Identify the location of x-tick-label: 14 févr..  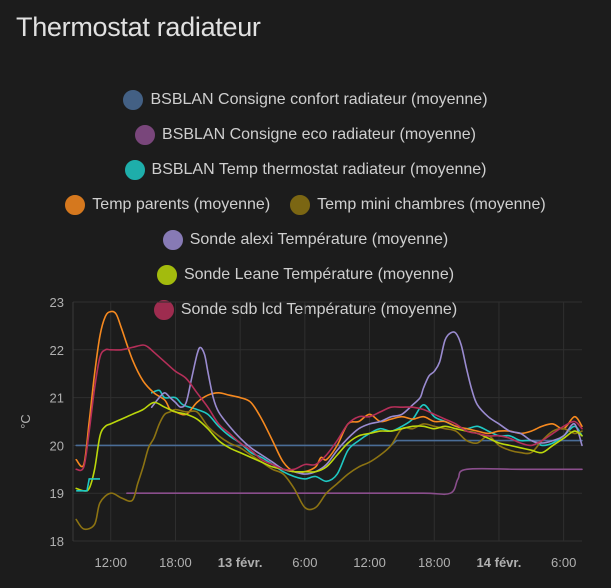
(499, 562).